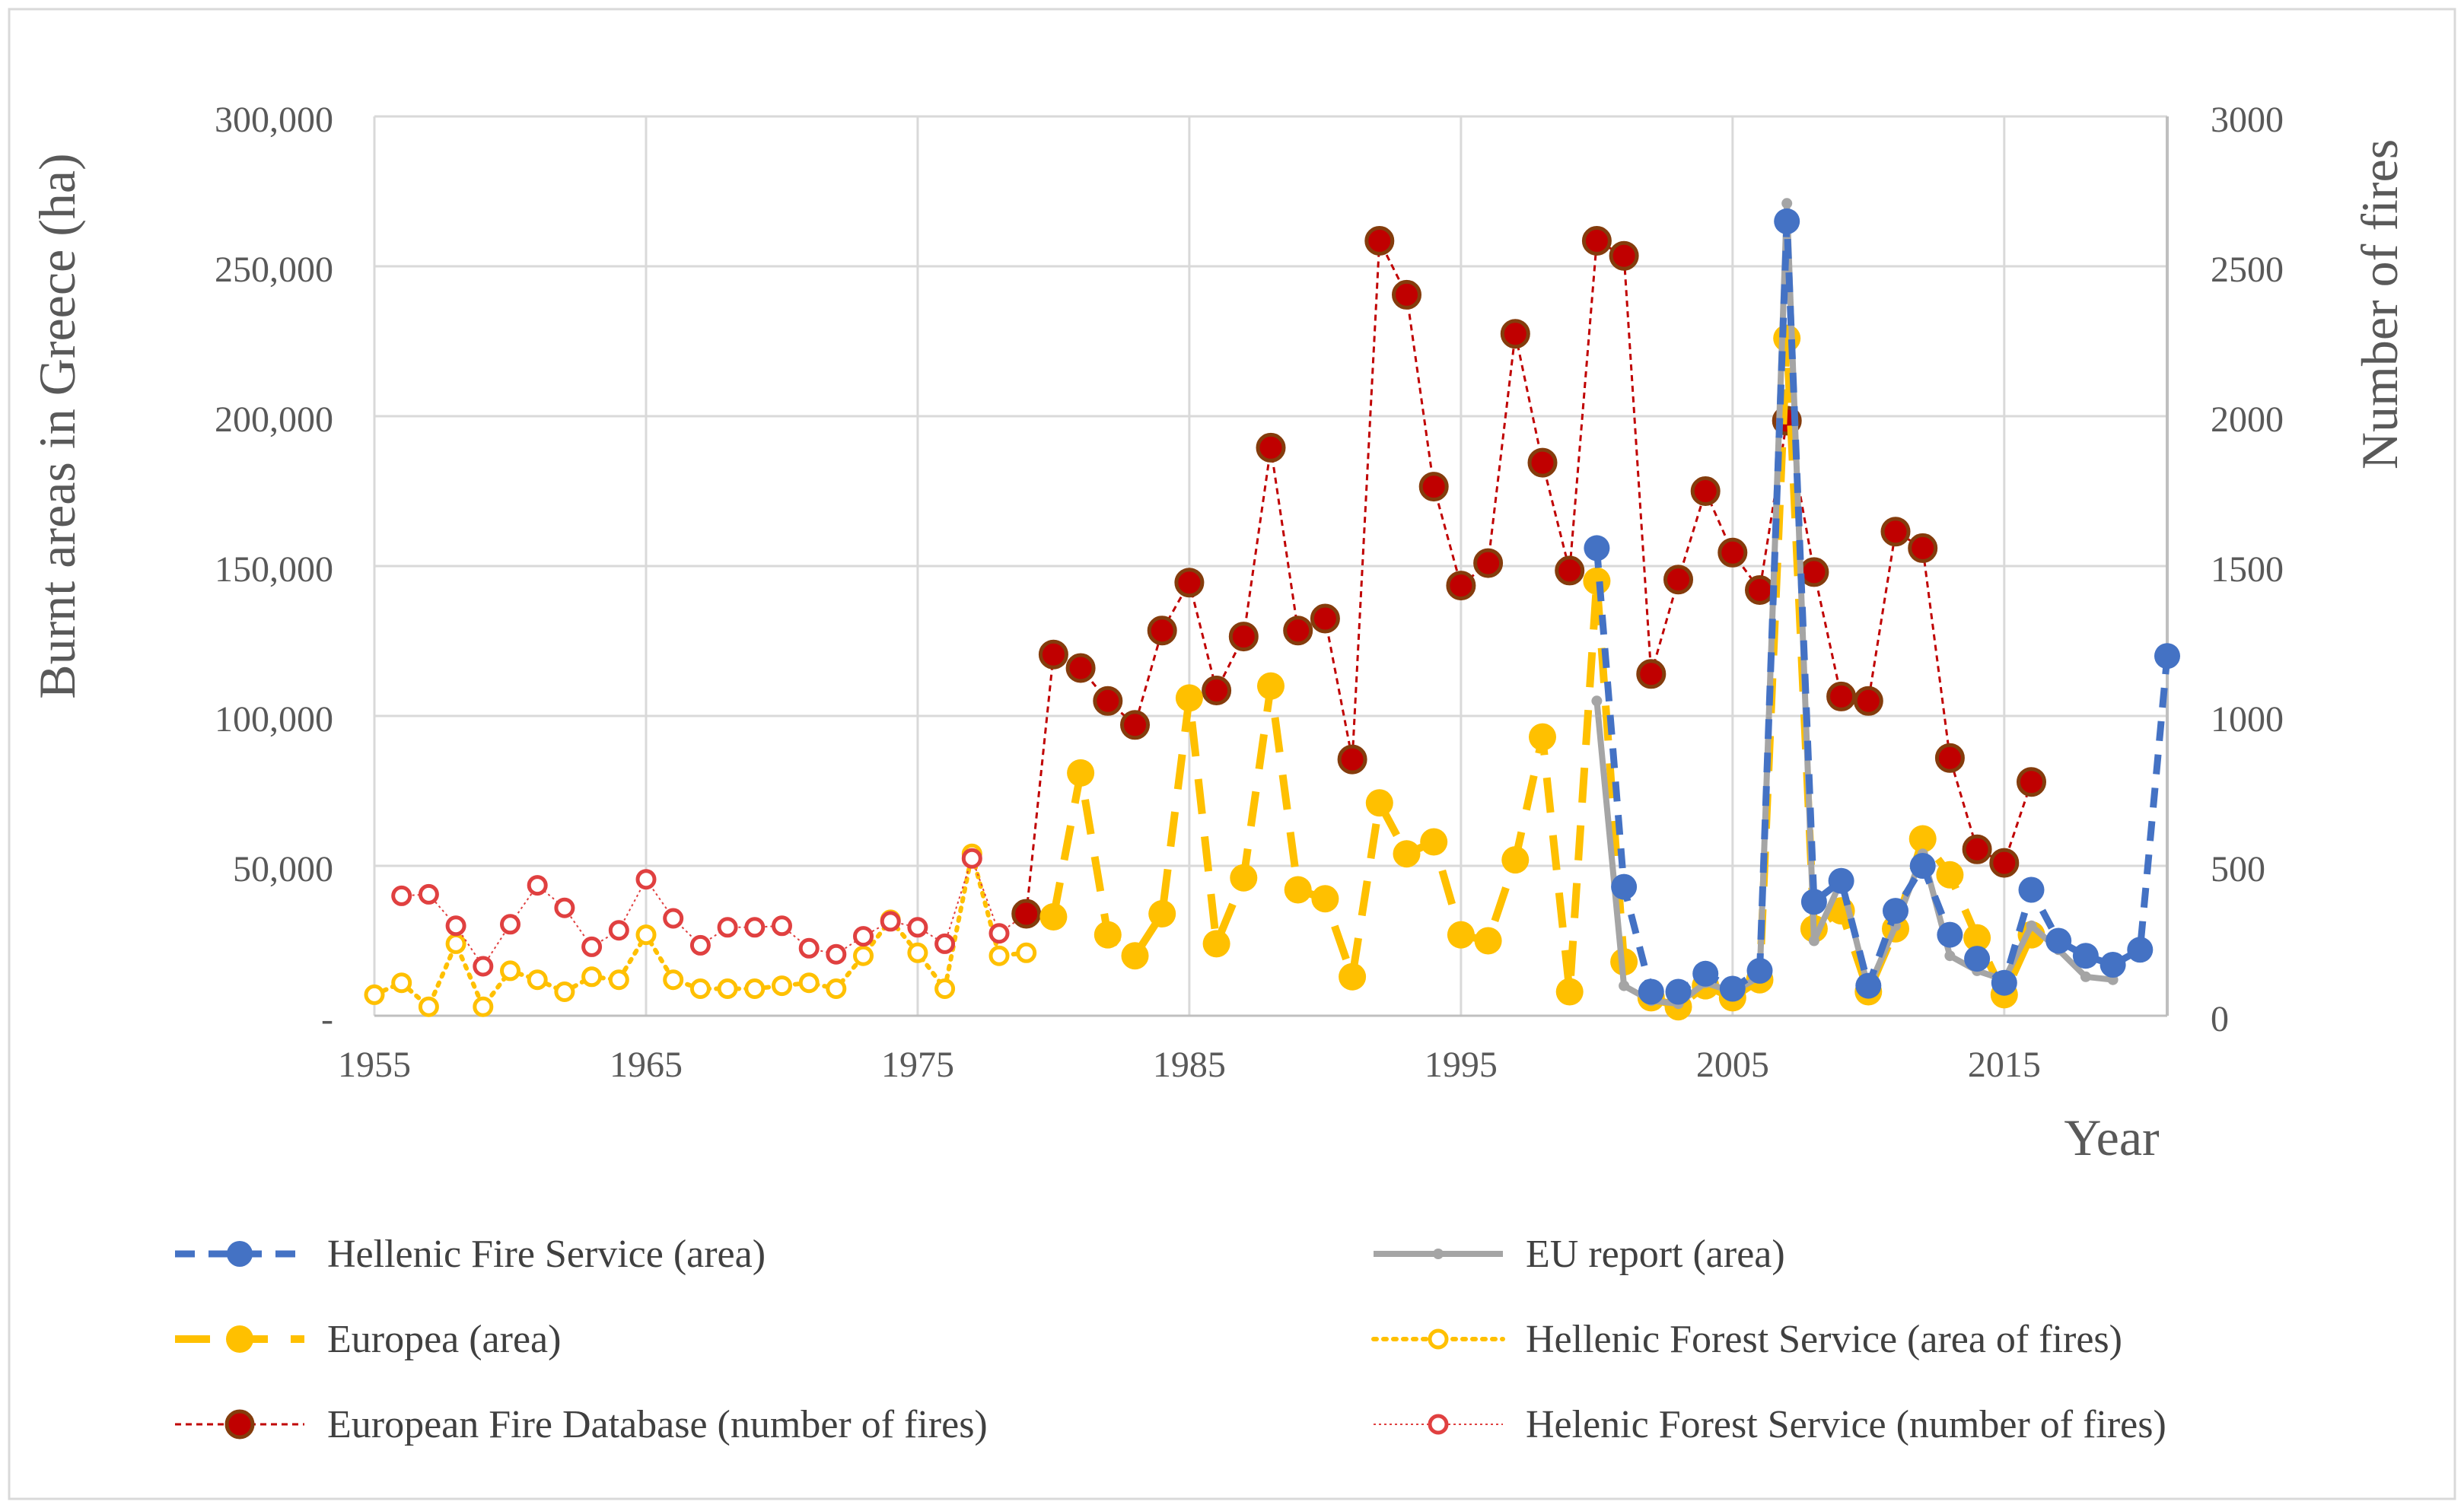 This screenshot has height=1508, width=2464. What do you see at coordinates (2247, 420) in the screenshot?
I see `y2-tick-label: 2000` at bounding box center [2247, 420].